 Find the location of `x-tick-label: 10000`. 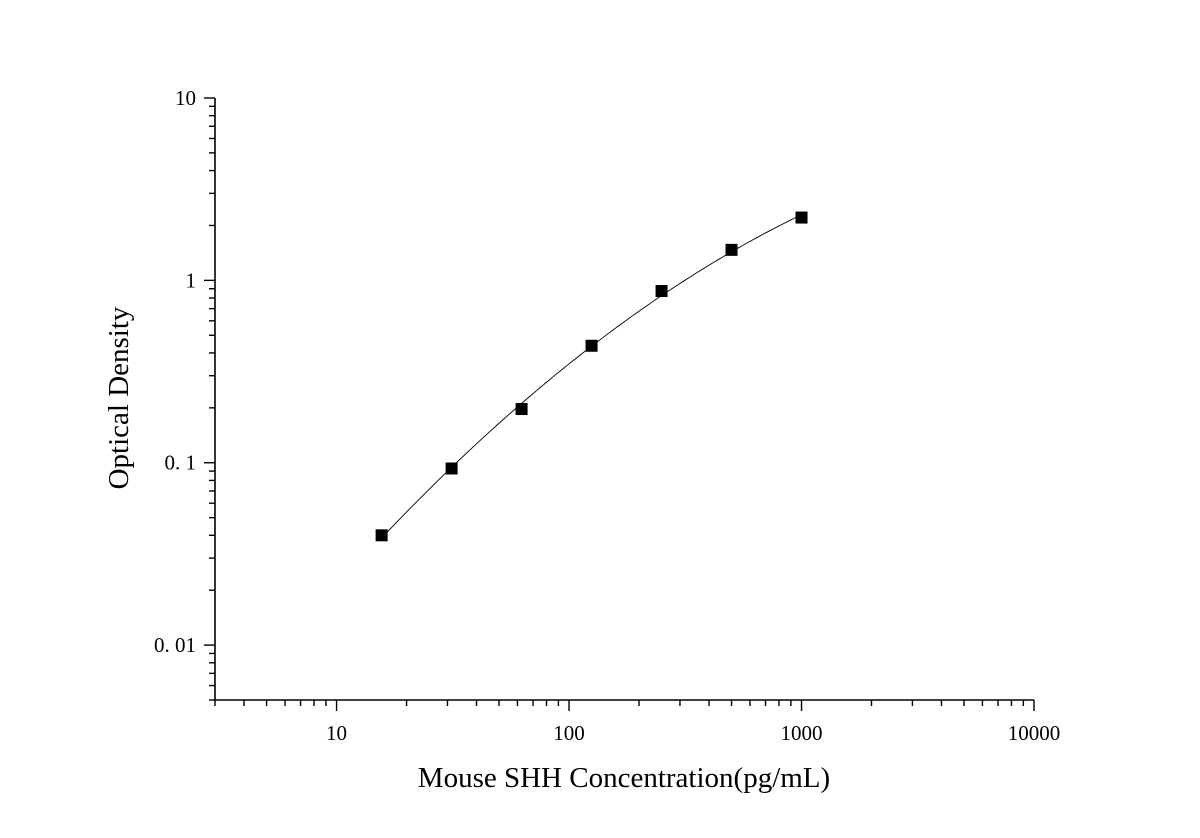

x-tick-label: 10000 is located at coordinates (1034, 733).